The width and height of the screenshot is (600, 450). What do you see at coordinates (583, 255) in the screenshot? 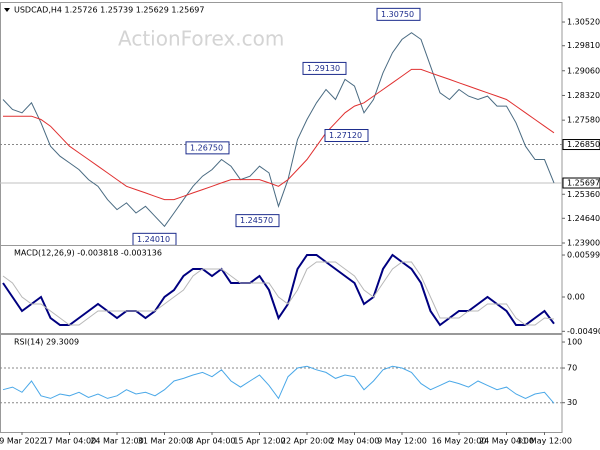
I see `y-tick-label: 0.005996` at bounding box center [583, 255].